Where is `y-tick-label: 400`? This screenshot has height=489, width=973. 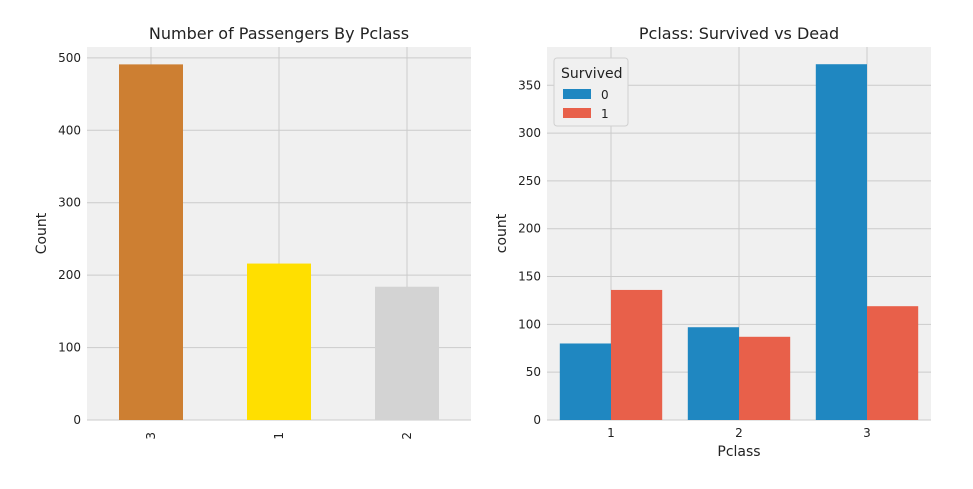
y-tick-label: 400 is located at coordinates (69, 130).